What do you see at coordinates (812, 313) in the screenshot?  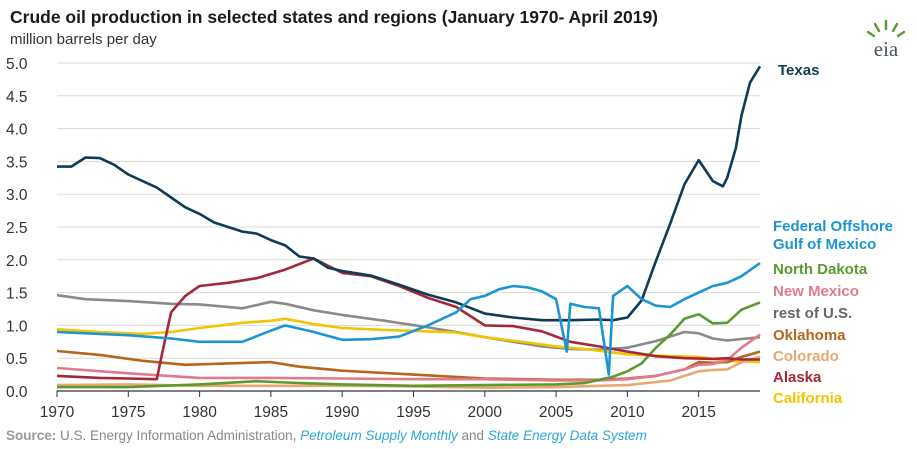 I see `series-label-rest-of-u-s: rest of U.S.` at bounding box center [812, 313].